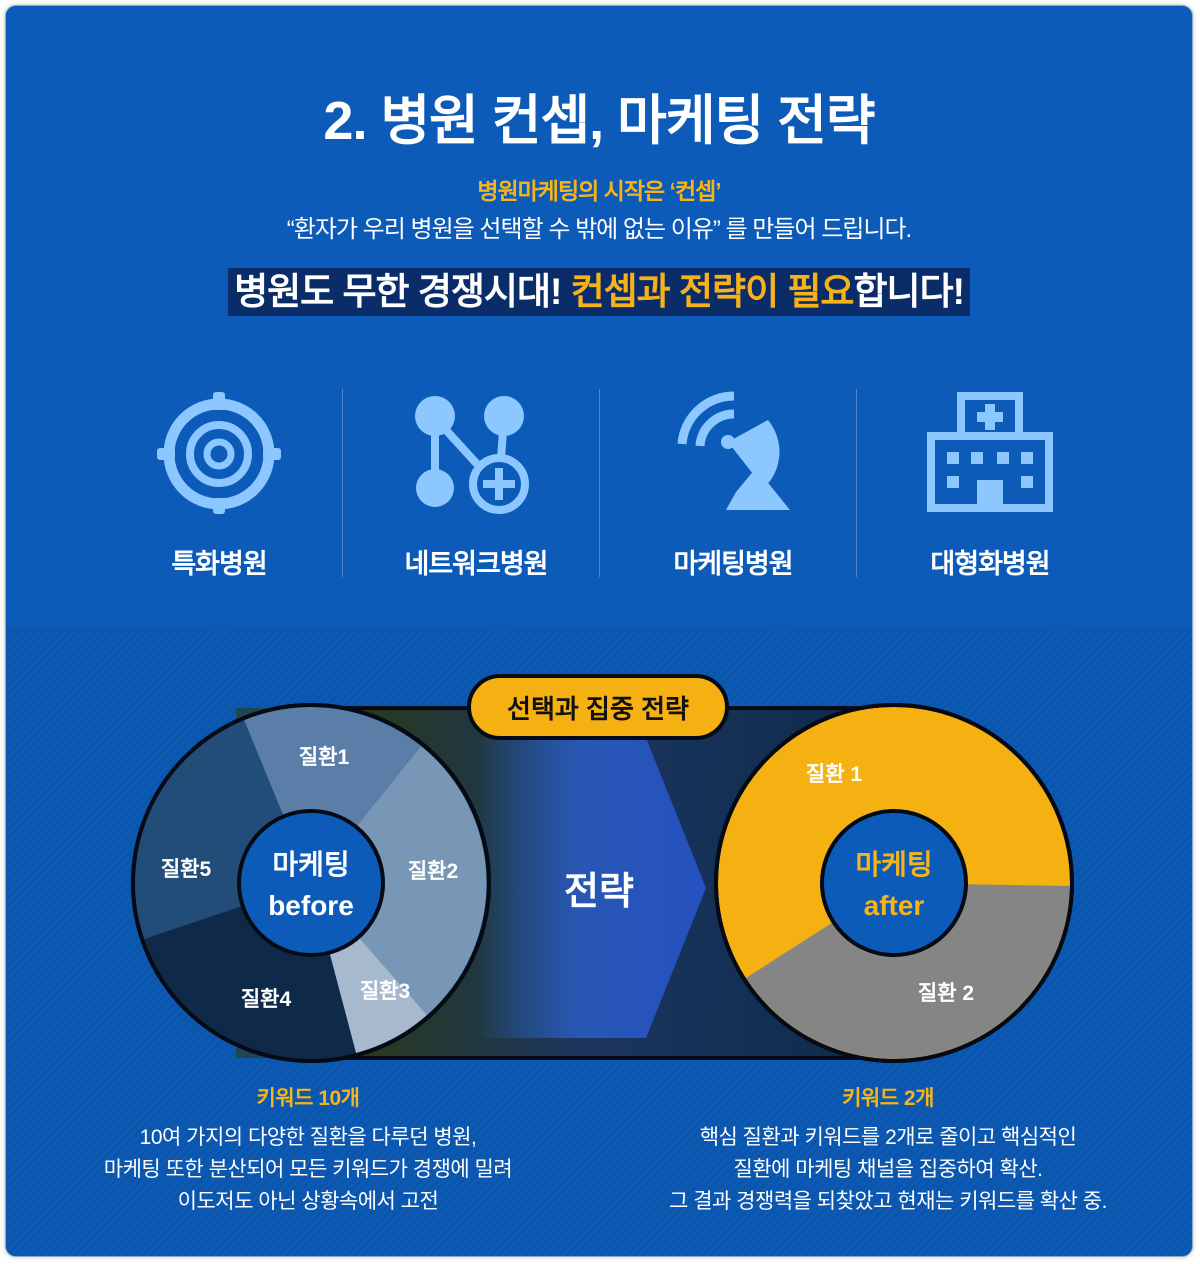 The image size is (1200, 1264). Describe the element at coordinates (733, 564) in the screenshot. I see `category-label: 마케팅병원` at that location.